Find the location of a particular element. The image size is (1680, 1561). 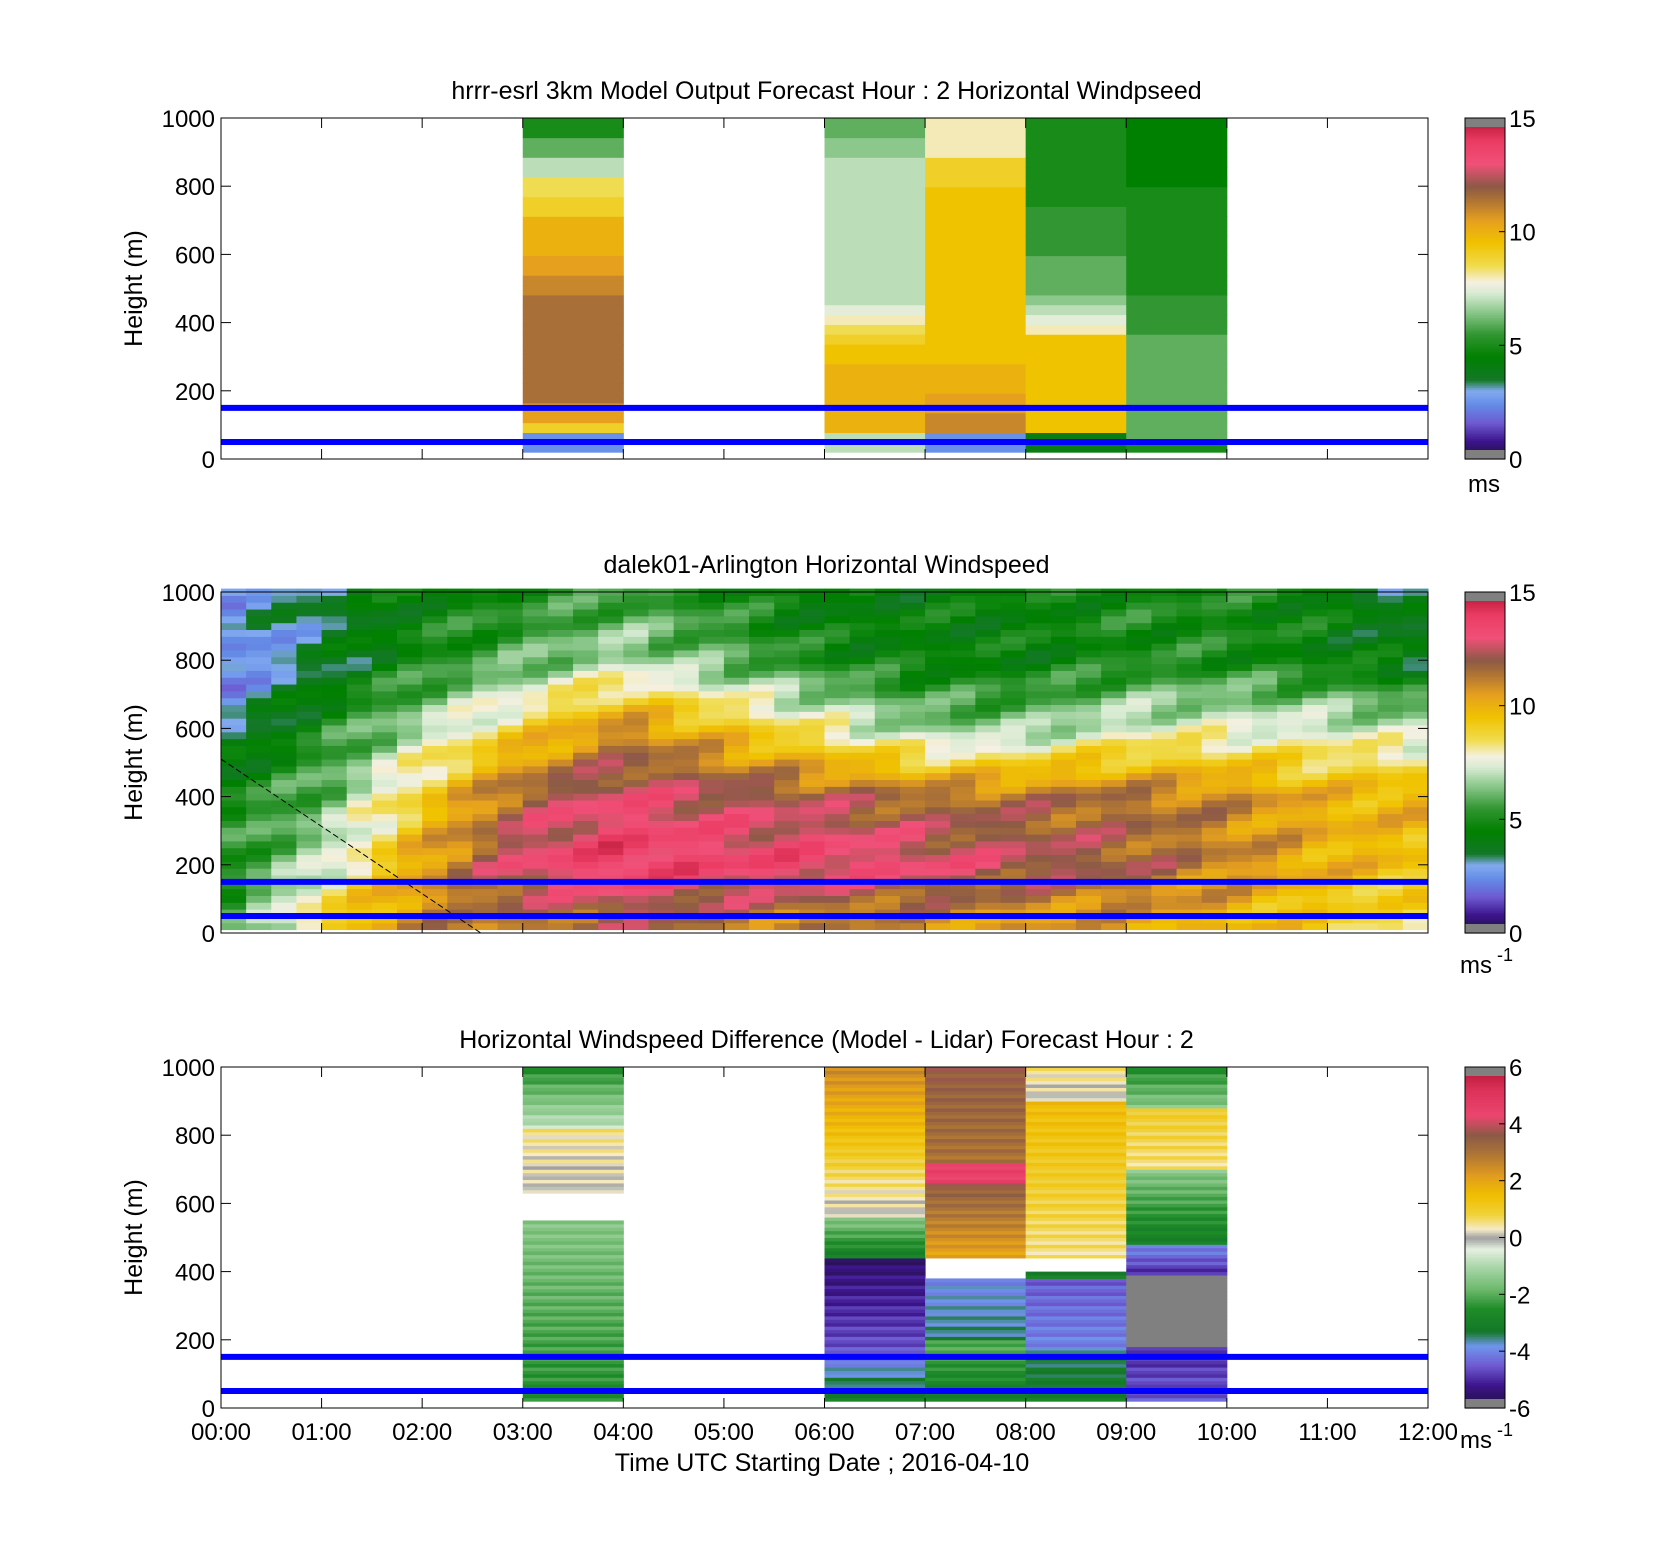

colorbar-tick-label: -2 is located at coordinates (1519, 1295).